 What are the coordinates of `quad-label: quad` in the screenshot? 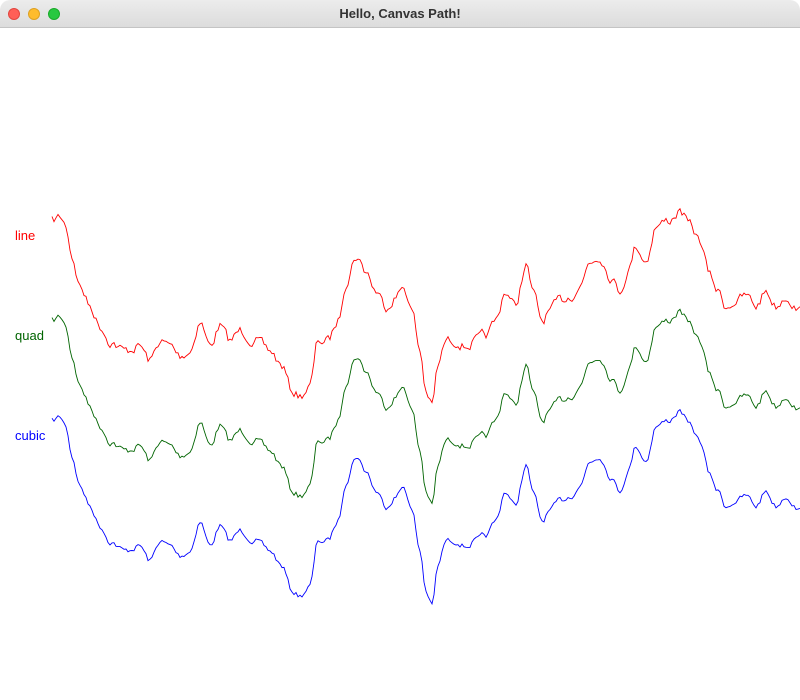 It's located at (29, 335).